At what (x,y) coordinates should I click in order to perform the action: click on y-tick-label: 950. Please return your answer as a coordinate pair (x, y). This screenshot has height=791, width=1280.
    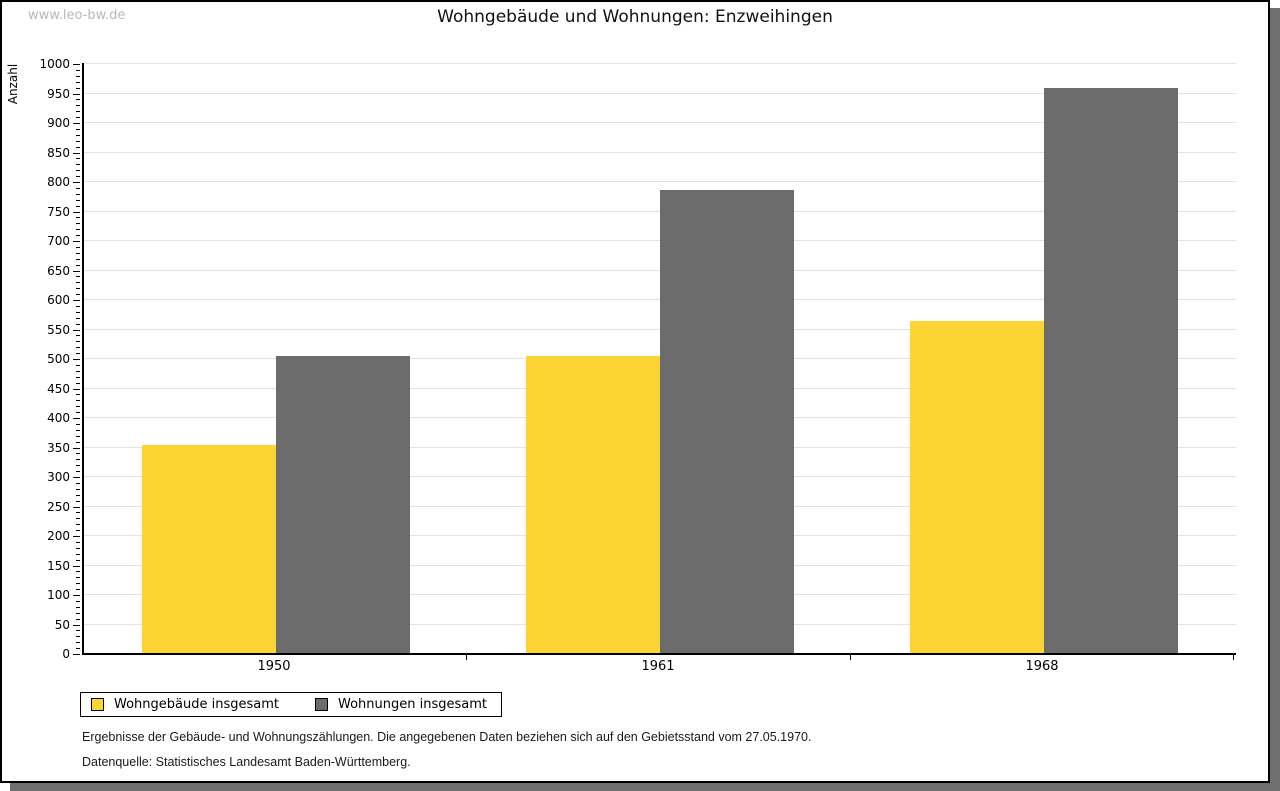
    Looking at the image, I should click on (58, 93).